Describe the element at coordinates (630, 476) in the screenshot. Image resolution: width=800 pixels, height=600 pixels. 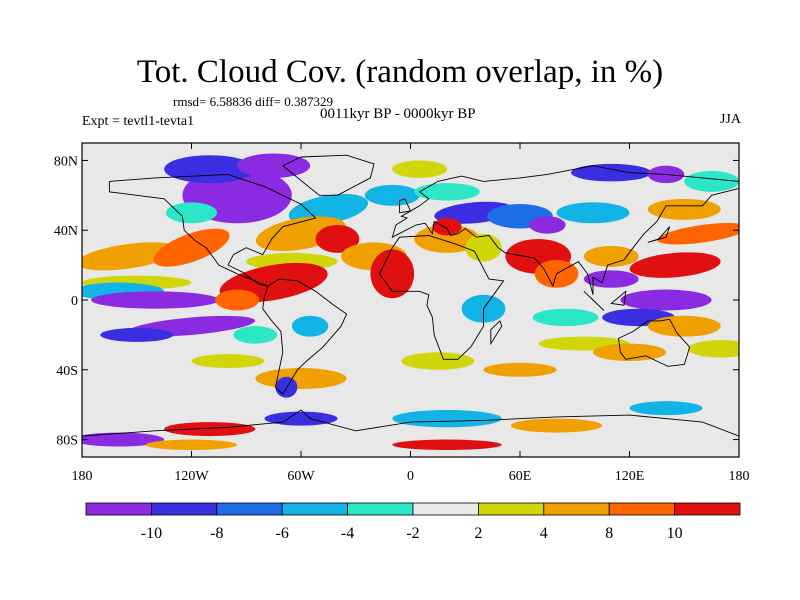
I see `lon-tick-label: 120E` at that location.